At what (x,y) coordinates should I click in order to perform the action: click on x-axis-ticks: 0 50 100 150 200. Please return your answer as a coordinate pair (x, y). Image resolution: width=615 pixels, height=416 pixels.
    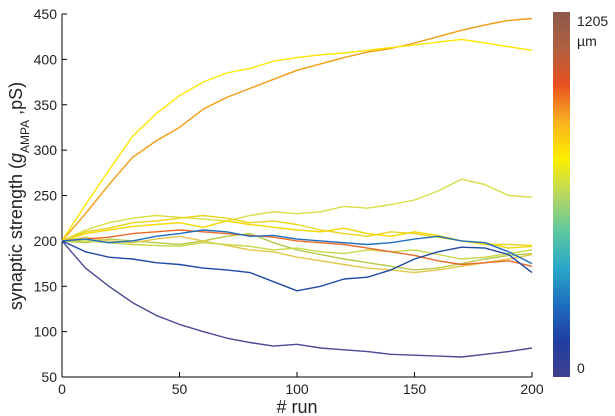
    Looking at the image, I should click on (301, 384).